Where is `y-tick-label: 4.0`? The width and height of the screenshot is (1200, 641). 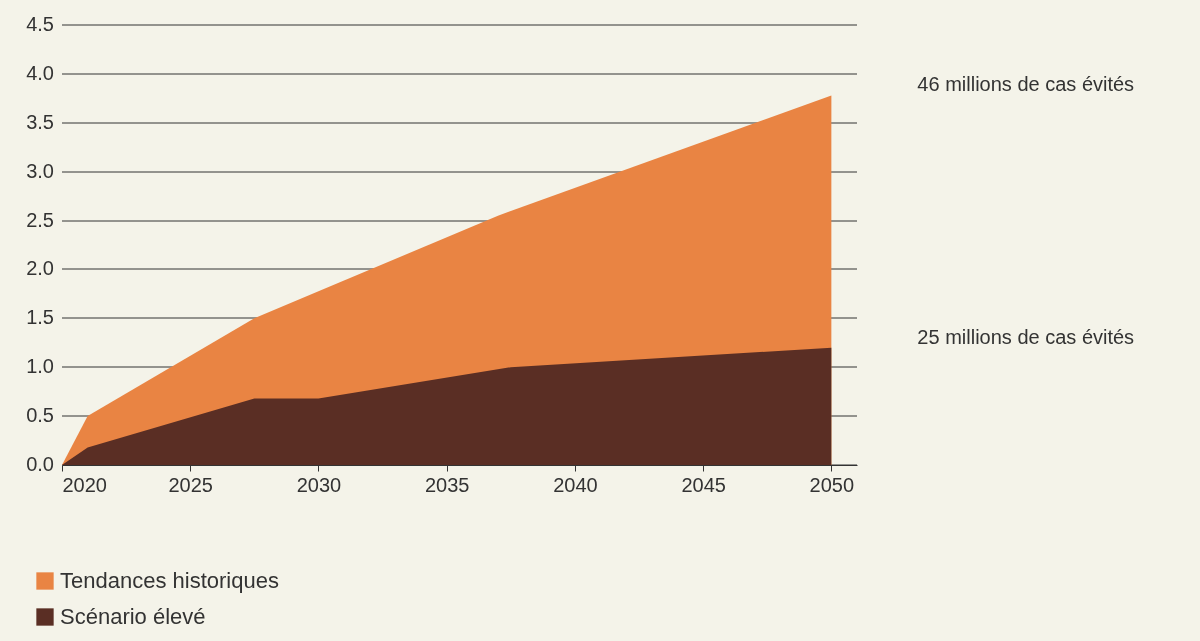
y-tick-label: 4.0 is located at coordinates (40, 72).